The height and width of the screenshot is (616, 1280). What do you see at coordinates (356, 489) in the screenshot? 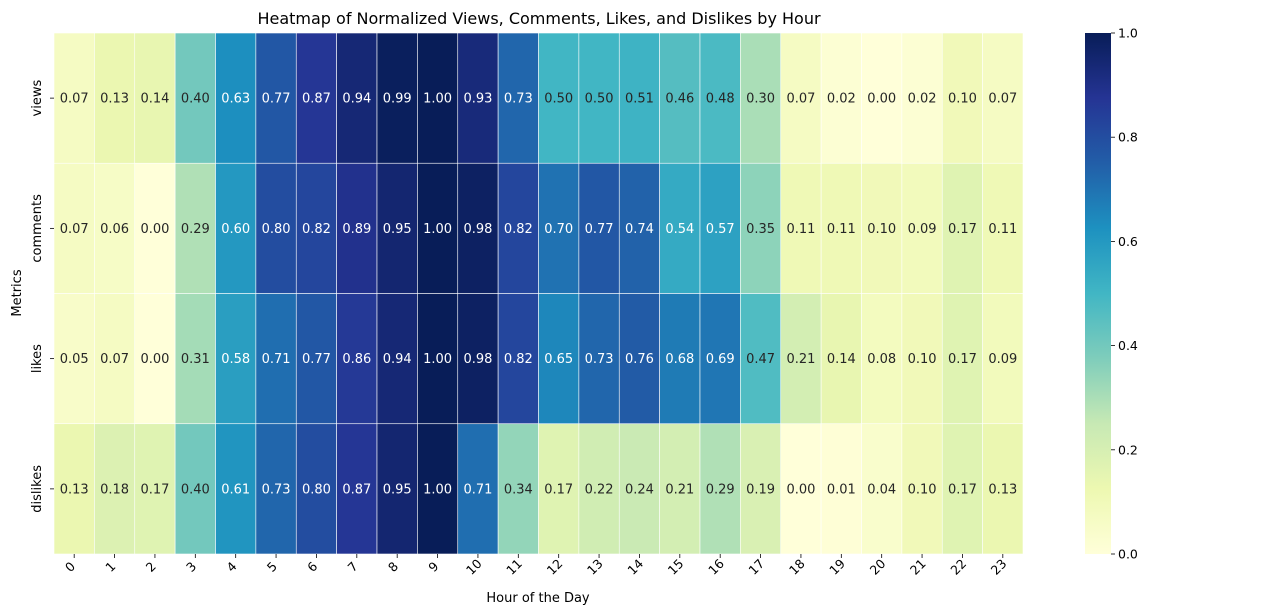
I see `cell-value-label: 0.87` at bounding box center [356, 489].